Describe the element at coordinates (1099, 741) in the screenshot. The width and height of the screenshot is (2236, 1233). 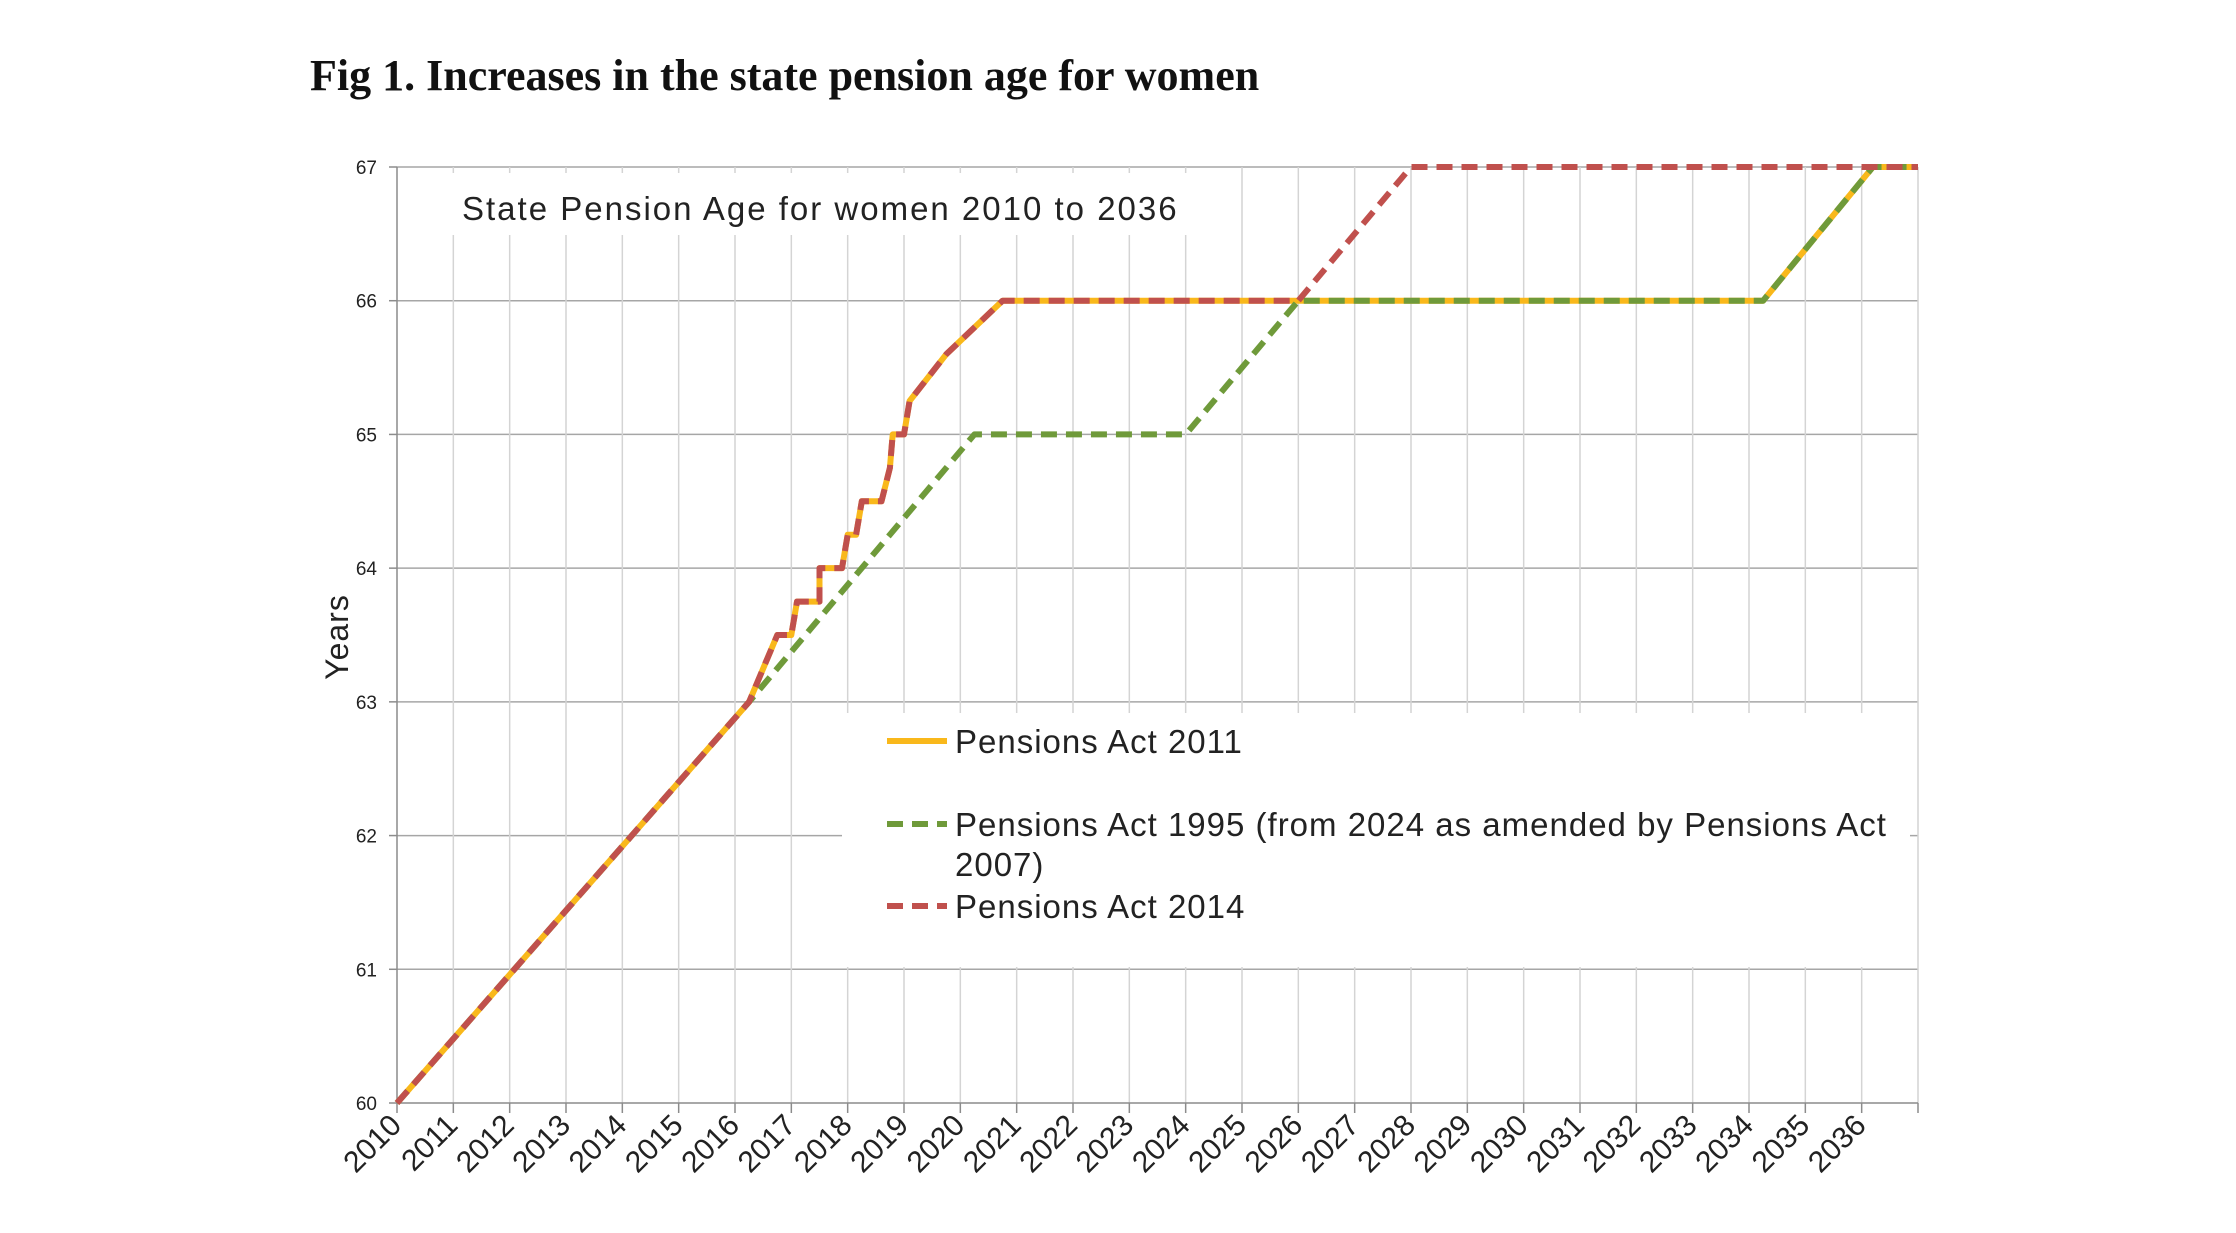
I see `legend-label-1: Pensions Act 2011` at that location.